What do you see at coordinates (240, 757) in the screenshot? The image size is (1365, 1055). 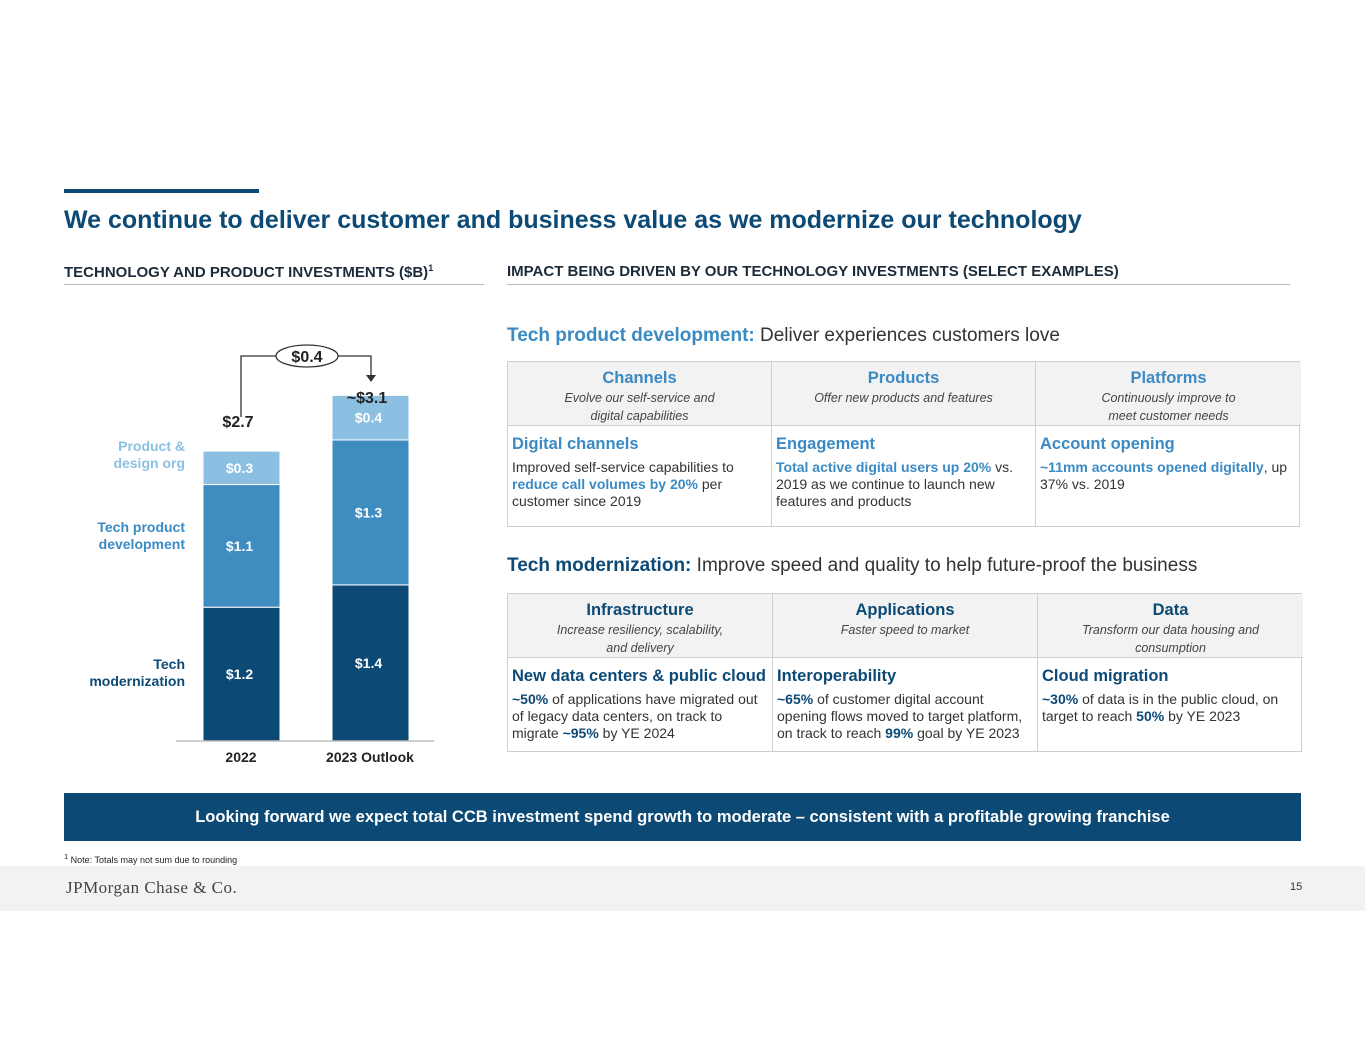 I see `x-tick-label: 2022` at bounding box center [240, 757].